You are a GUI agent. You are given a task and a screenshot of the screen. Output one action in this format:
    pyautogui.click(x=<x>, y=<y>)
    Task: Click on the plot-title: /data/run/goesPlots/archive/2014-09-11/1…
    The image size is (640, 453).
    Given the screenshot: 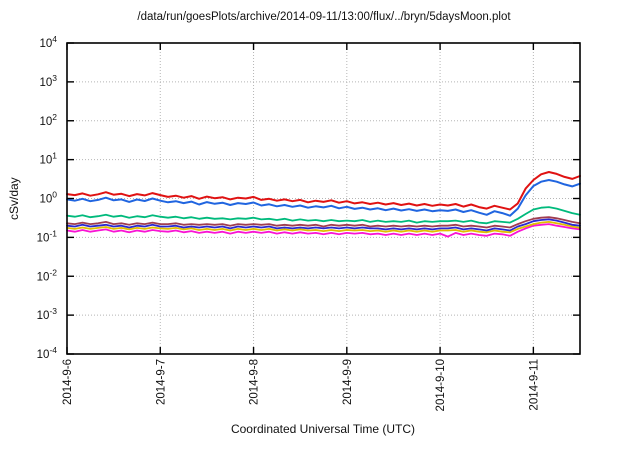 What is the action you would take?
    pyautogui.click(x=324, y=17)
    